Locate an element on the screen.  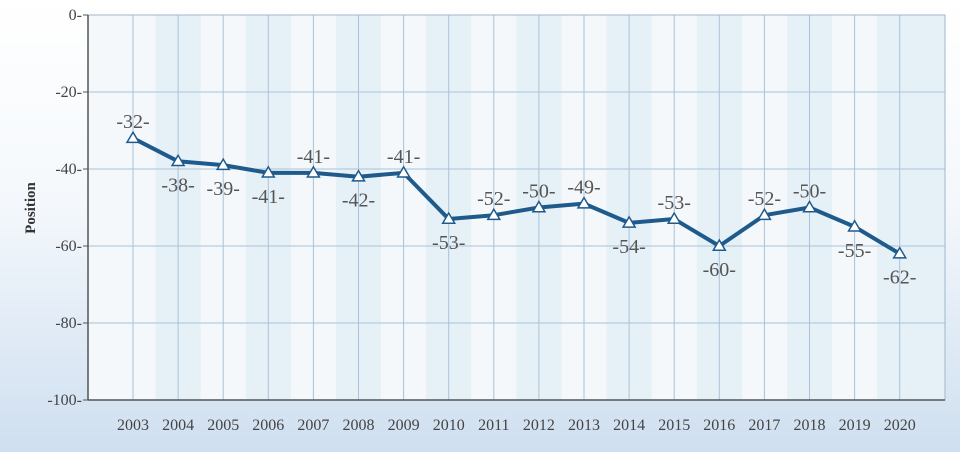
x-tick-label: 2017 is located at coordinates (764, 425).